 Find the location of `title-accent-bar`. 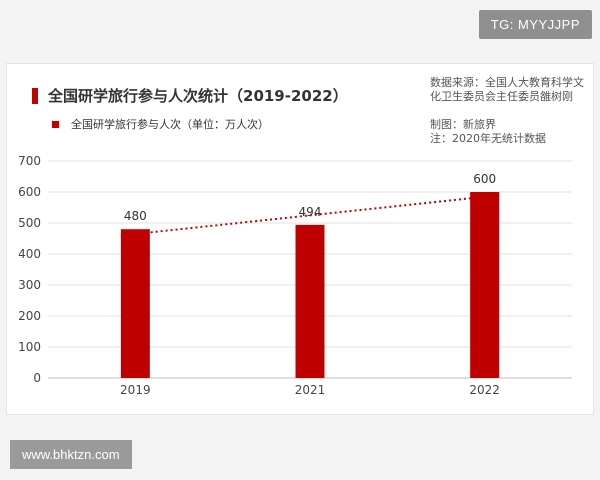

title-accent-bar is located at coordinates (35, 95).